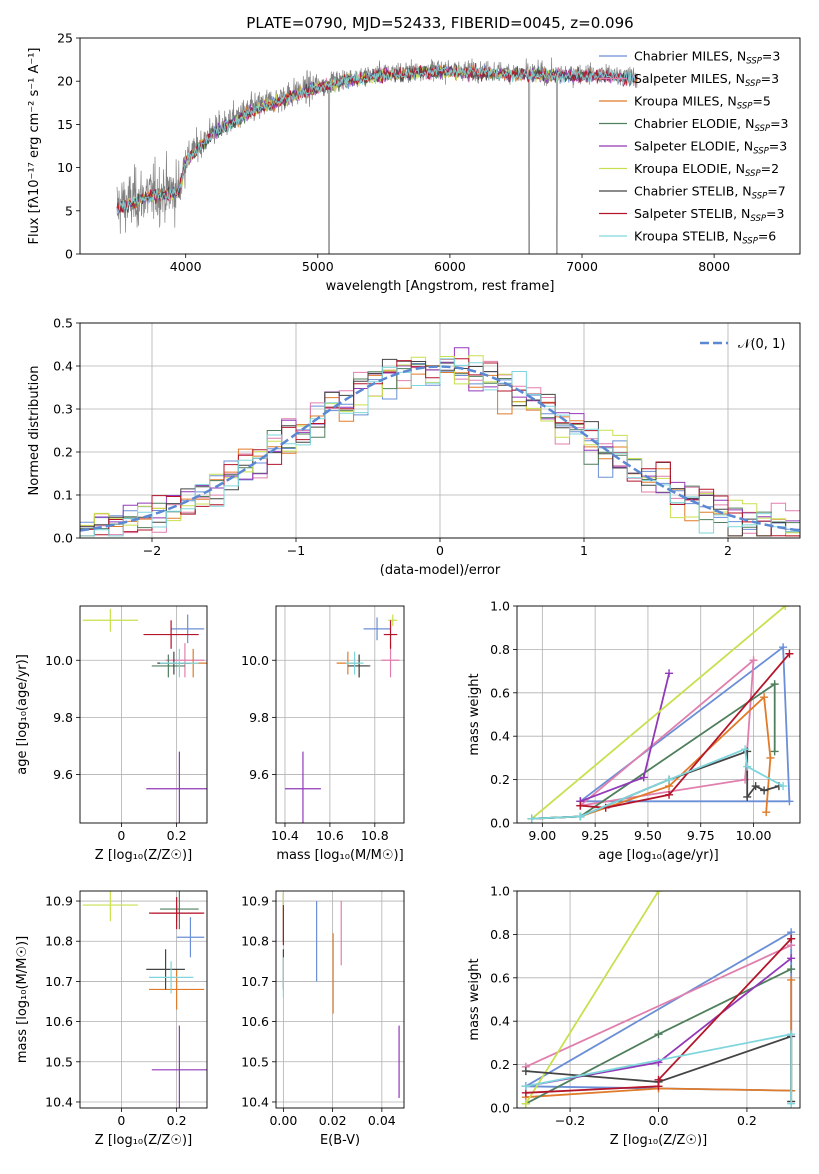  I want to click on x-tick-label: 10.00, so click(754, 835).